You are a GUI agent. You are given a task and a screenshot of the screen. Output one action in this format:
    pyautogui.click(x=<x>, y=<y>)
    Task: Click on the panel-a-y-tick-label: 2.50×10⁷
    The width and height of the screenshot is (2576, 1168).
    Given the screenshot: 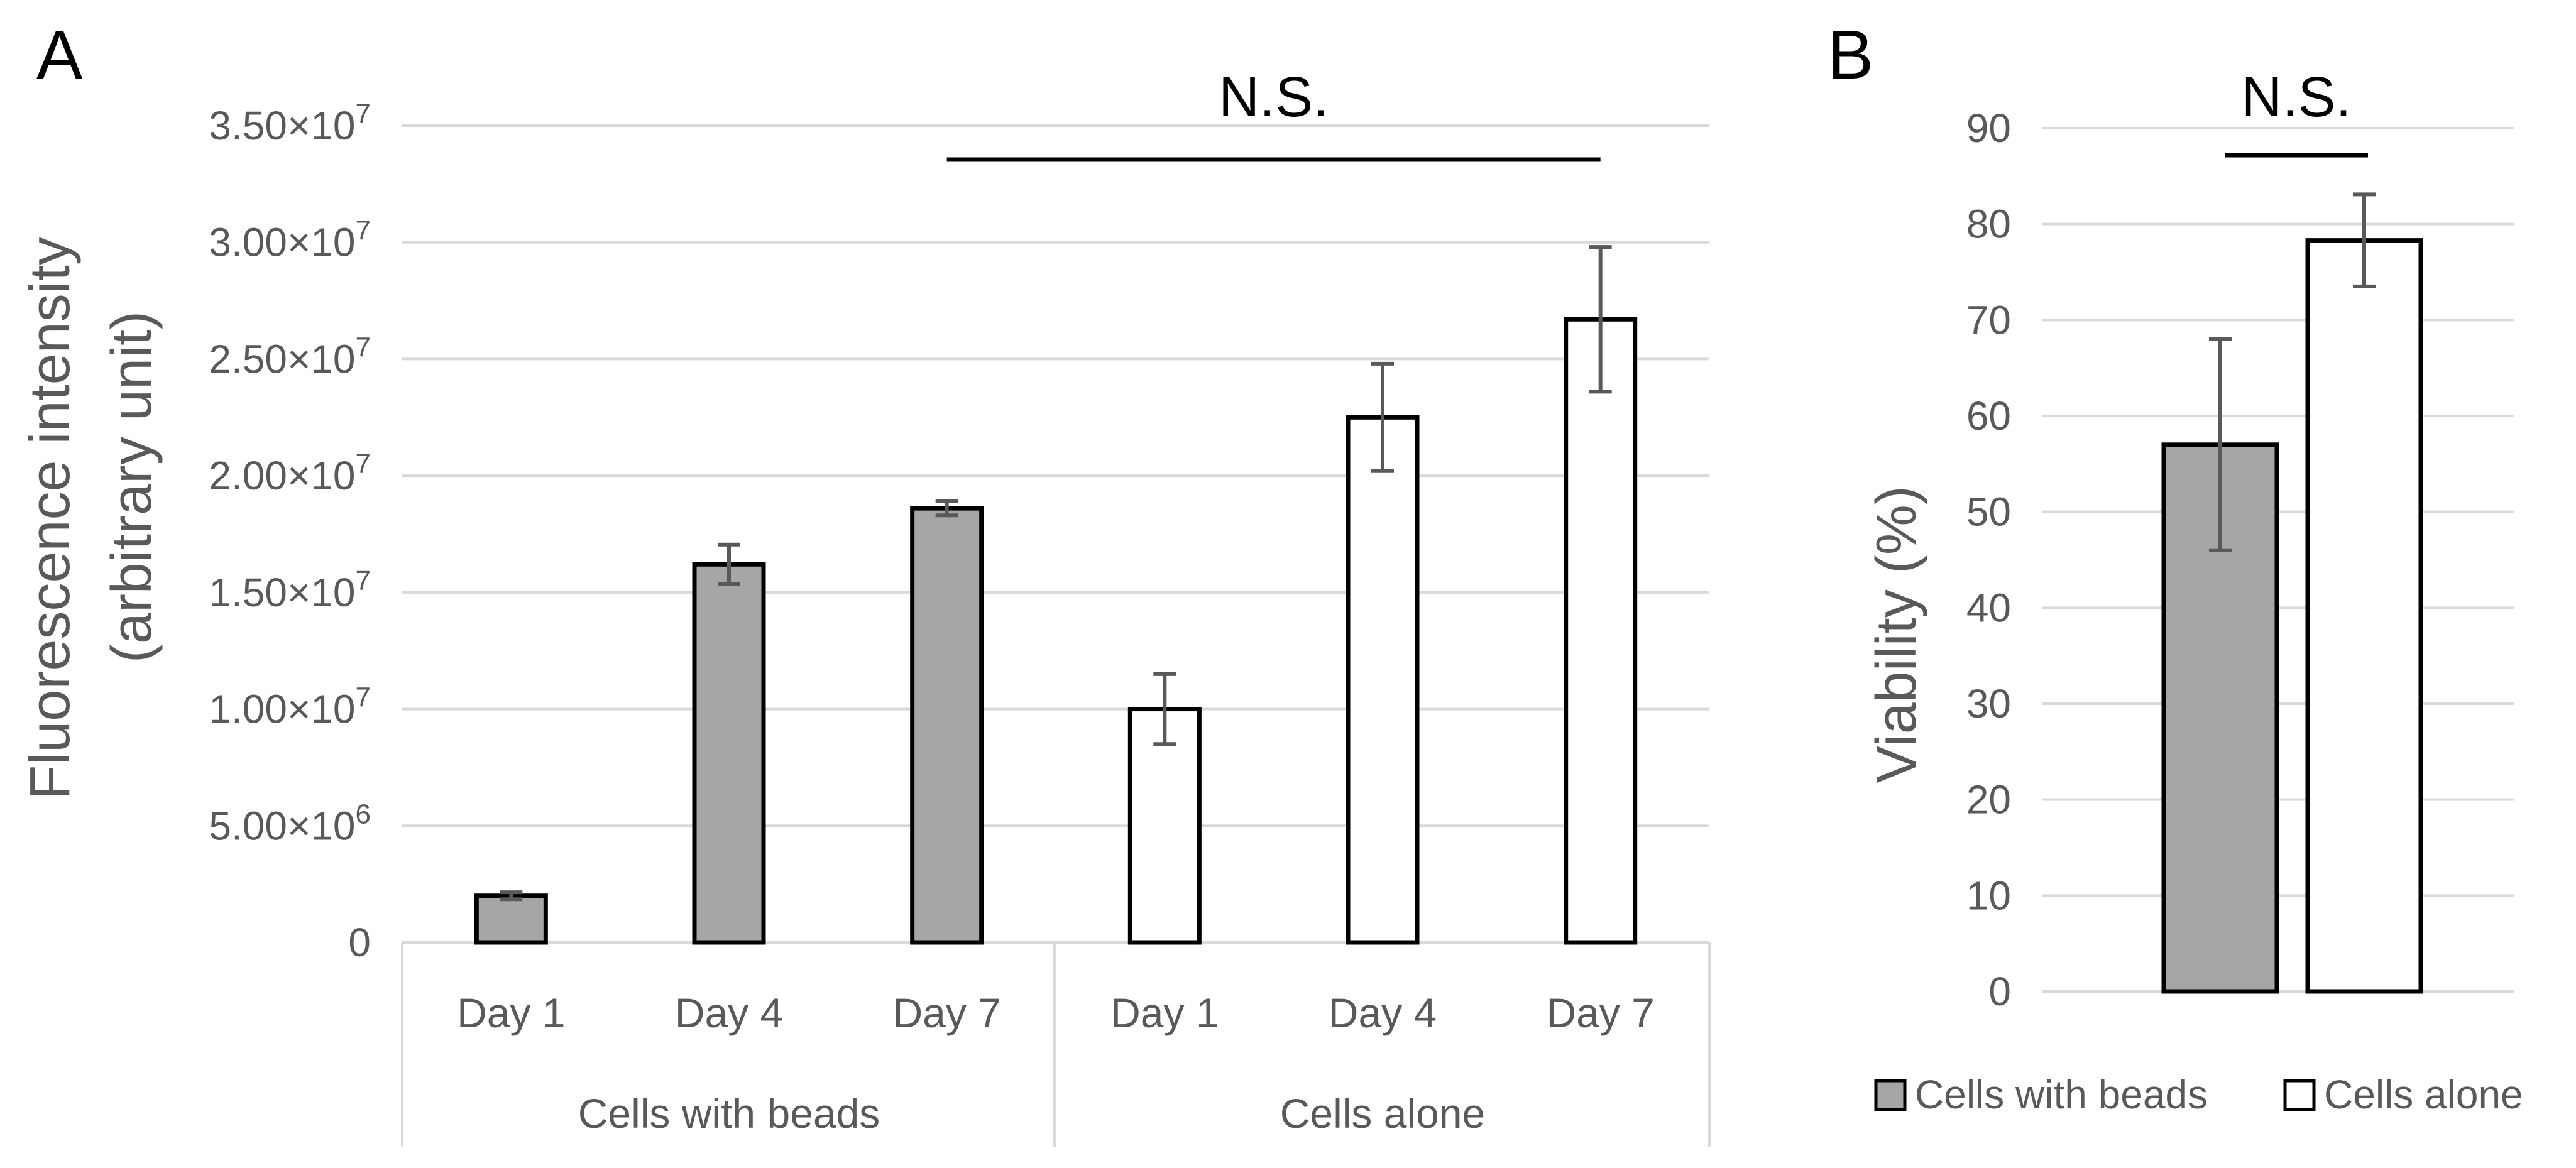 What is the action you would take?
    pyautogui.click(x=290, y=357)
    